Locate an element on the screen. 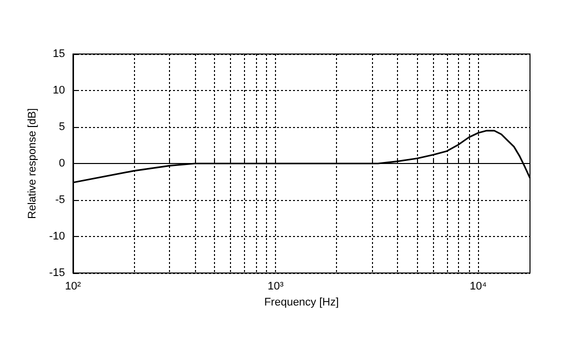 This screenshot has width=566, height=361. x-axis-title: Frequency [Hz] is located at coordinates (301, 302).